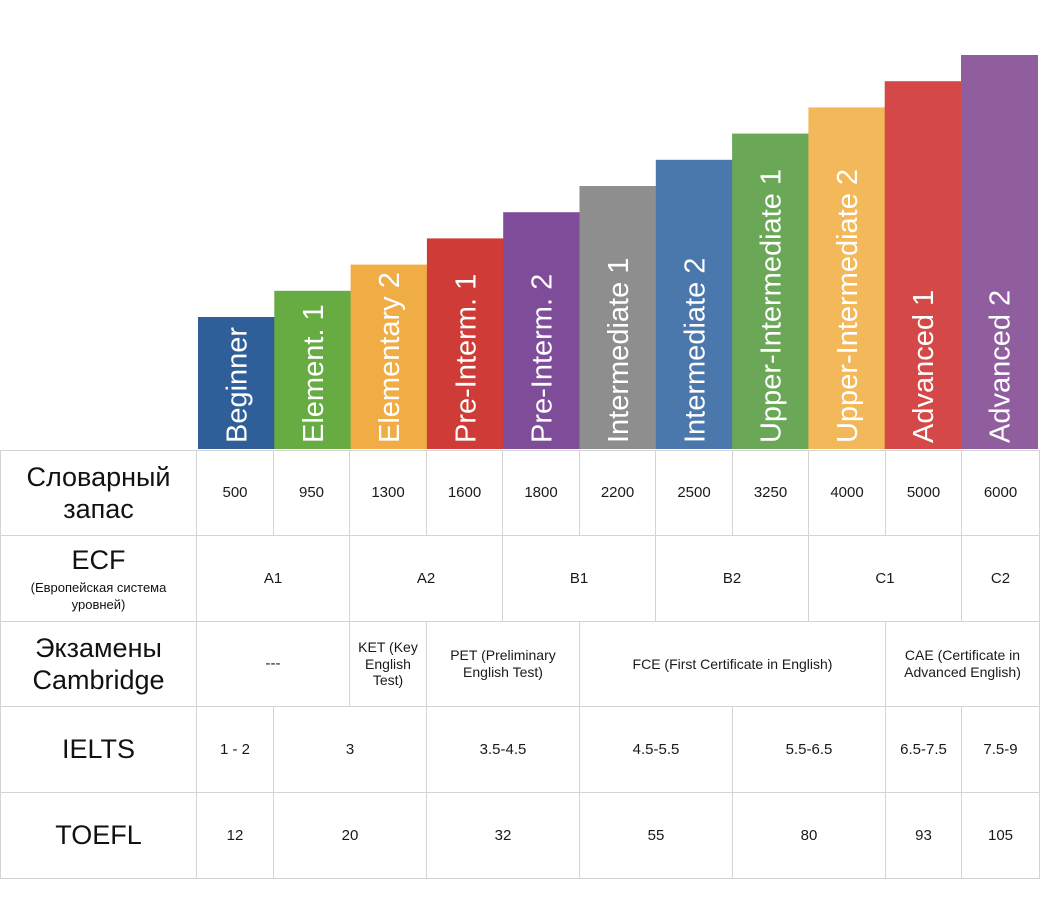 The width and height of the screenshot is (1042, 913). I want to click on ielts-cell: 1 - 2, so click(235, 749).